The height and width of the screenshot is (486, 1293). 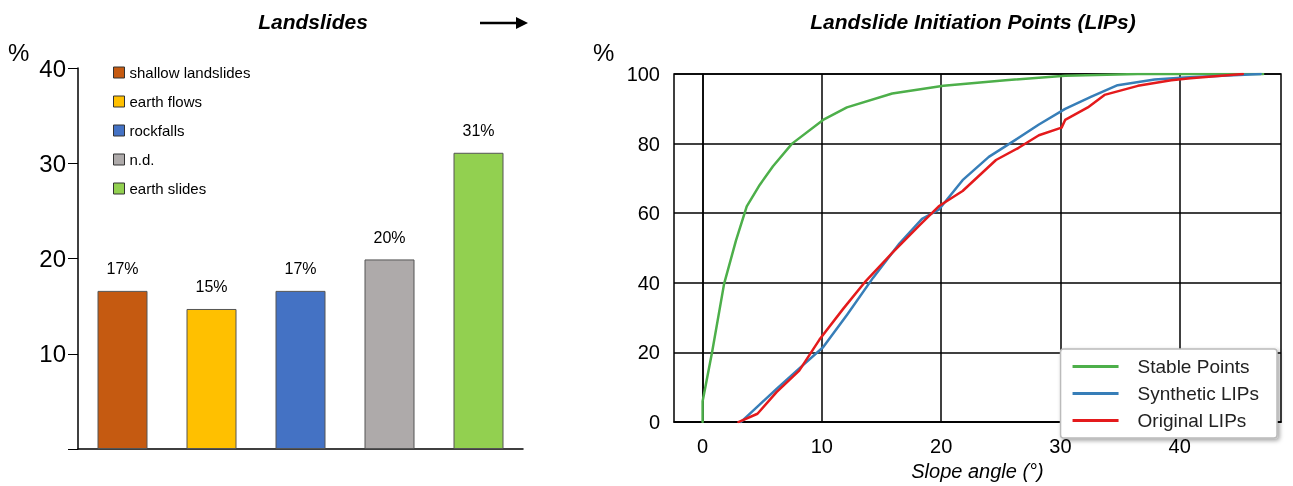 What do you see at coordinates (1060, 446) in the screenshot?
I see `x-tick-label: 30` at bounding box center [1060, 446].